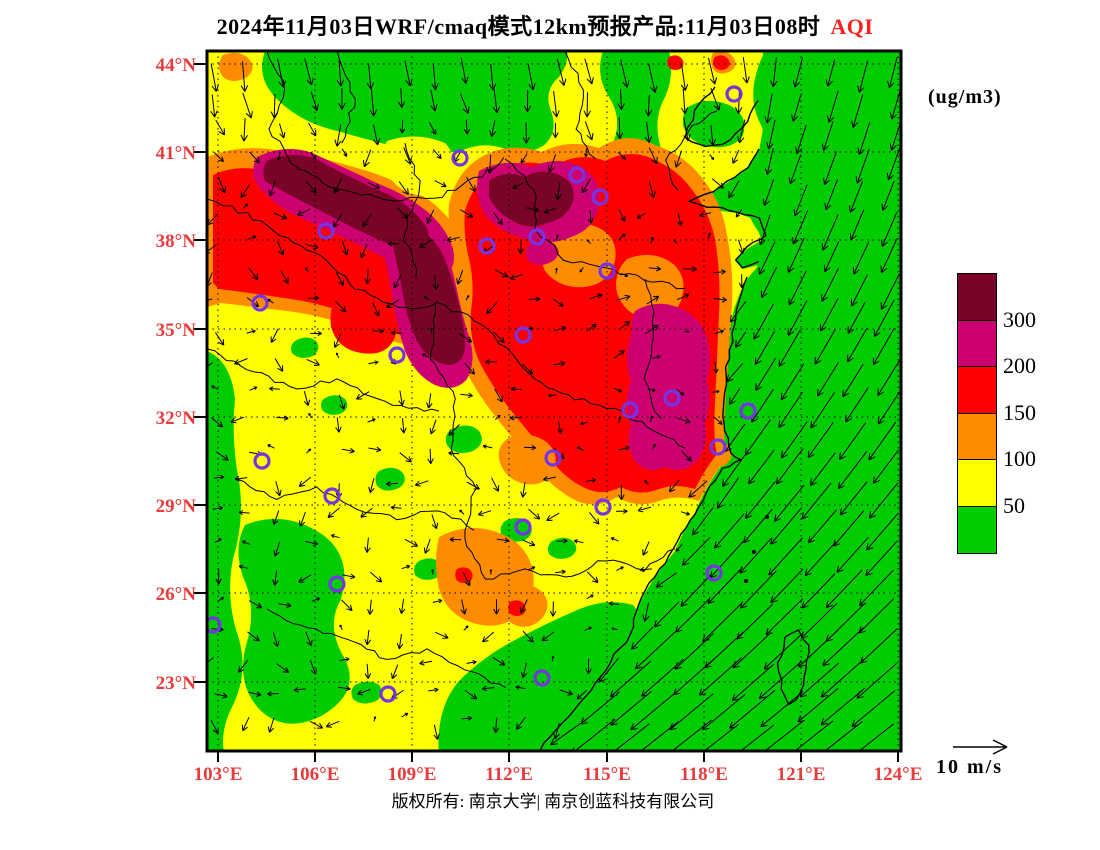 This screenshot has width=1100, height=850. I want to click on lat-label: 41°N, so click(176, 153).